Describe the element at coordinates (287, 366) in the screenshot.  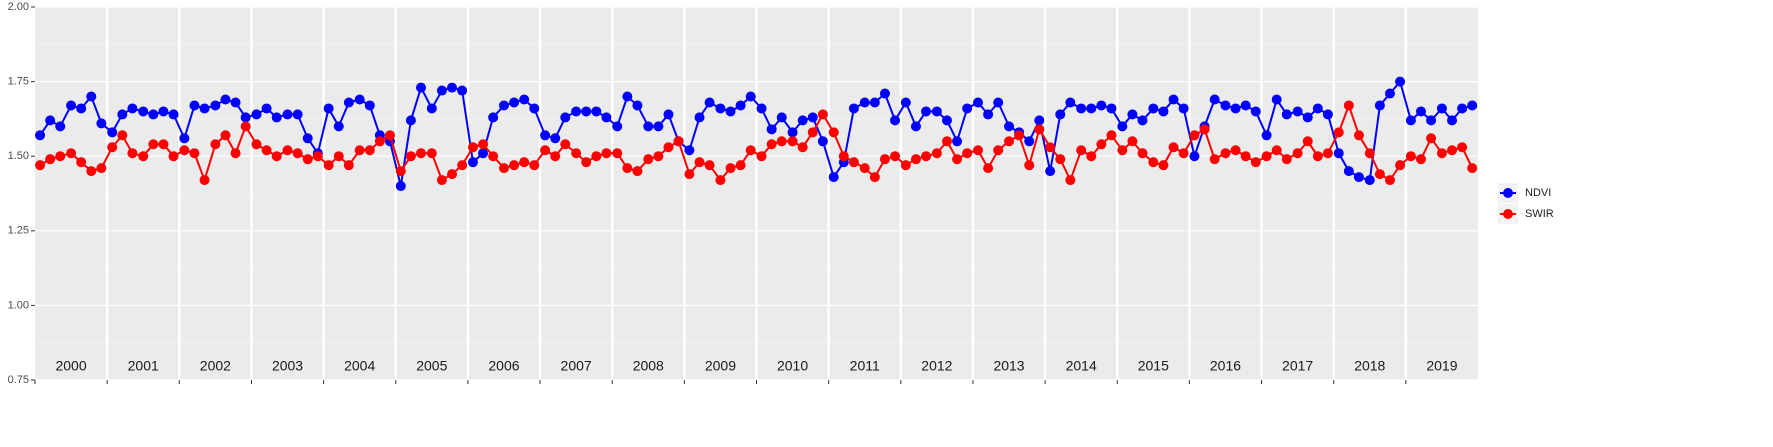
I see `year-label: 2003` at that location.